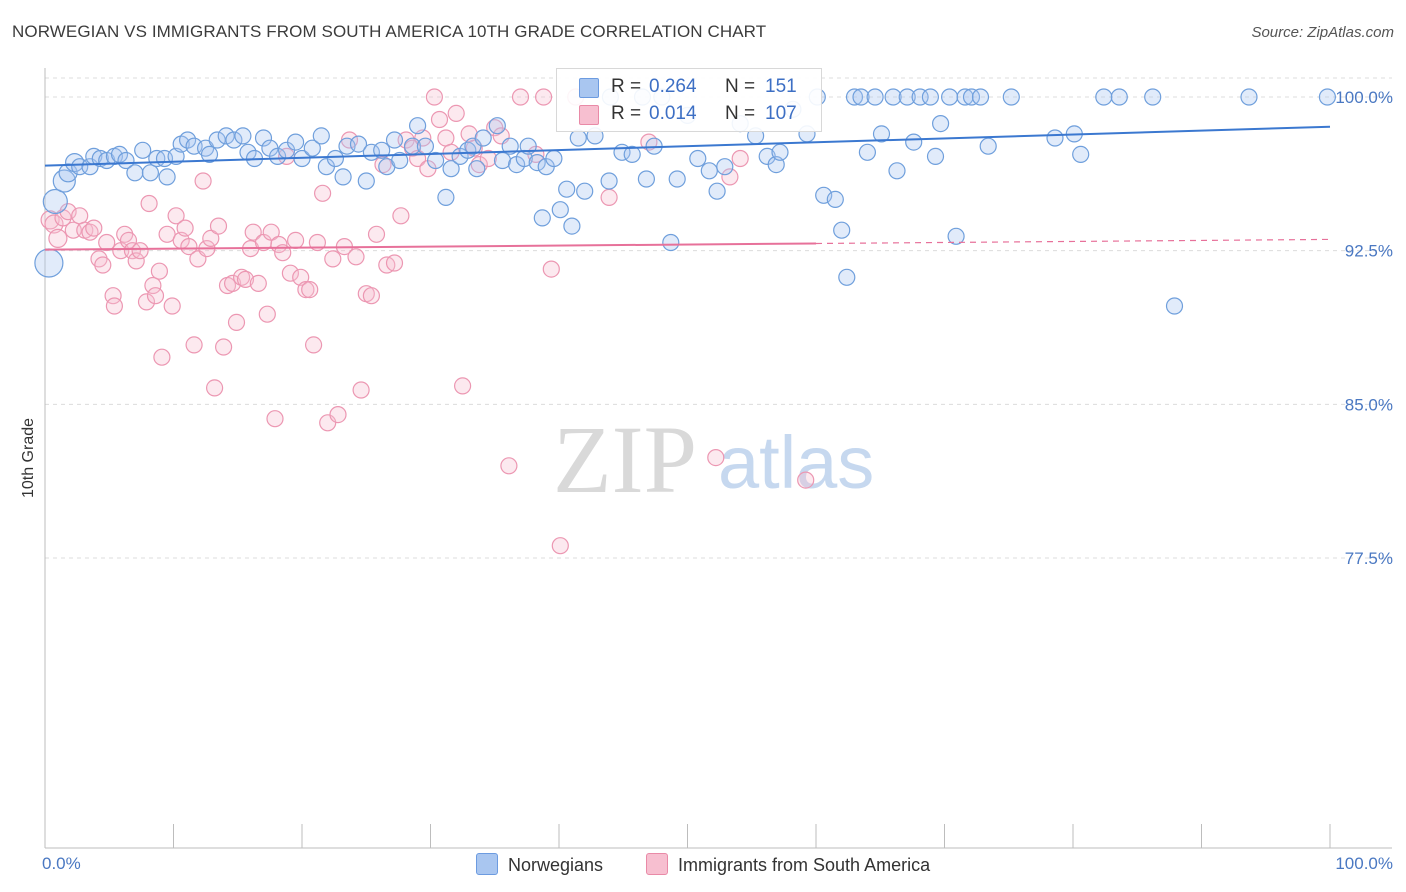 Image resolution: width=1406 pixels, height=892 pixels. I want to click on watermark-zip: ZIP, so click(625, 459).